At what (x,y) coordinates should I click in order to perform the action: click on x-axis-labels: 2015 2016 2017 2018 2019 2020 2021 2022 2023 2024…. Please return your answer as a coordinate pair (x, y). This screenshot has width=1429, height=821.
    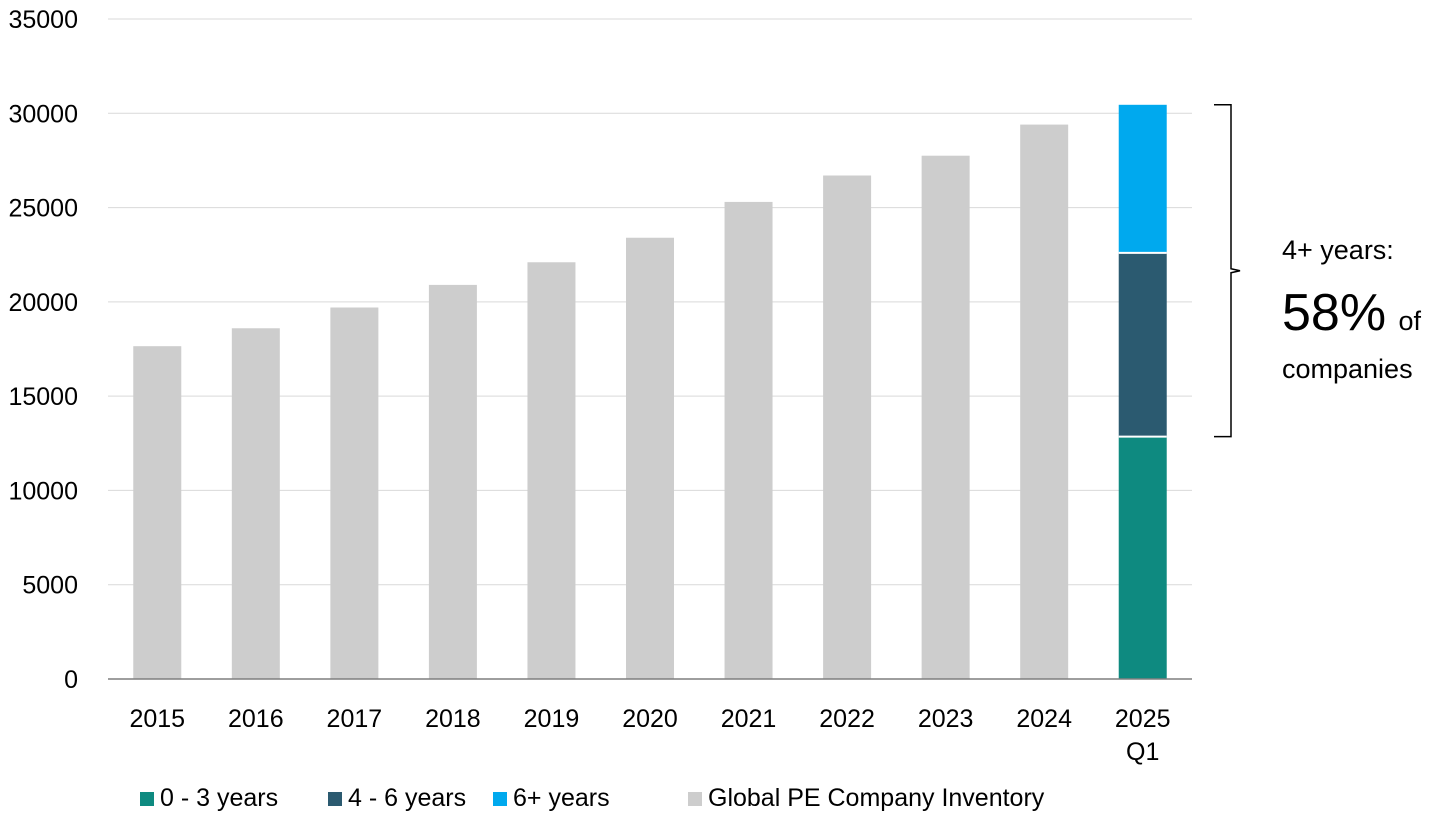
    Looking at the image, I should click on (649, 735).